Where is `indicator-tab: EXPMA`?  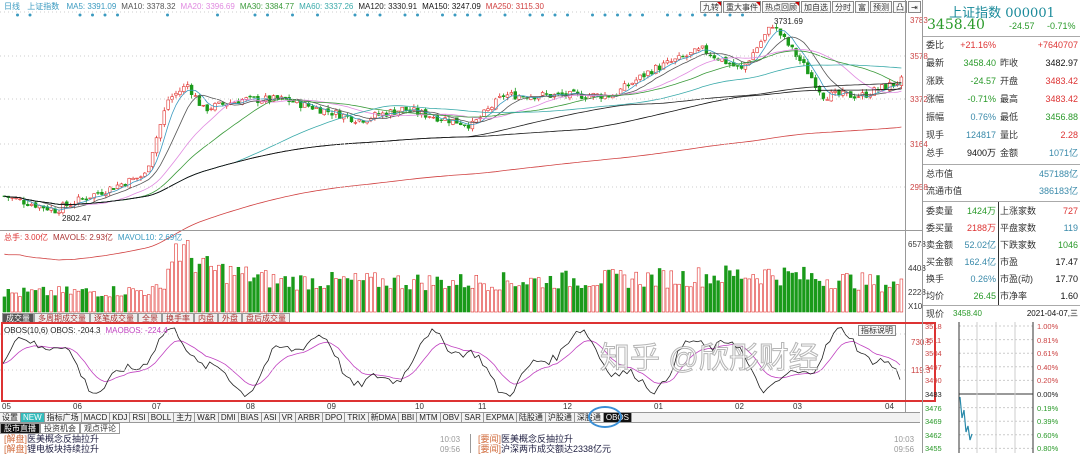
indicator-tab: EXPMA is located at coordinates (500, 417).